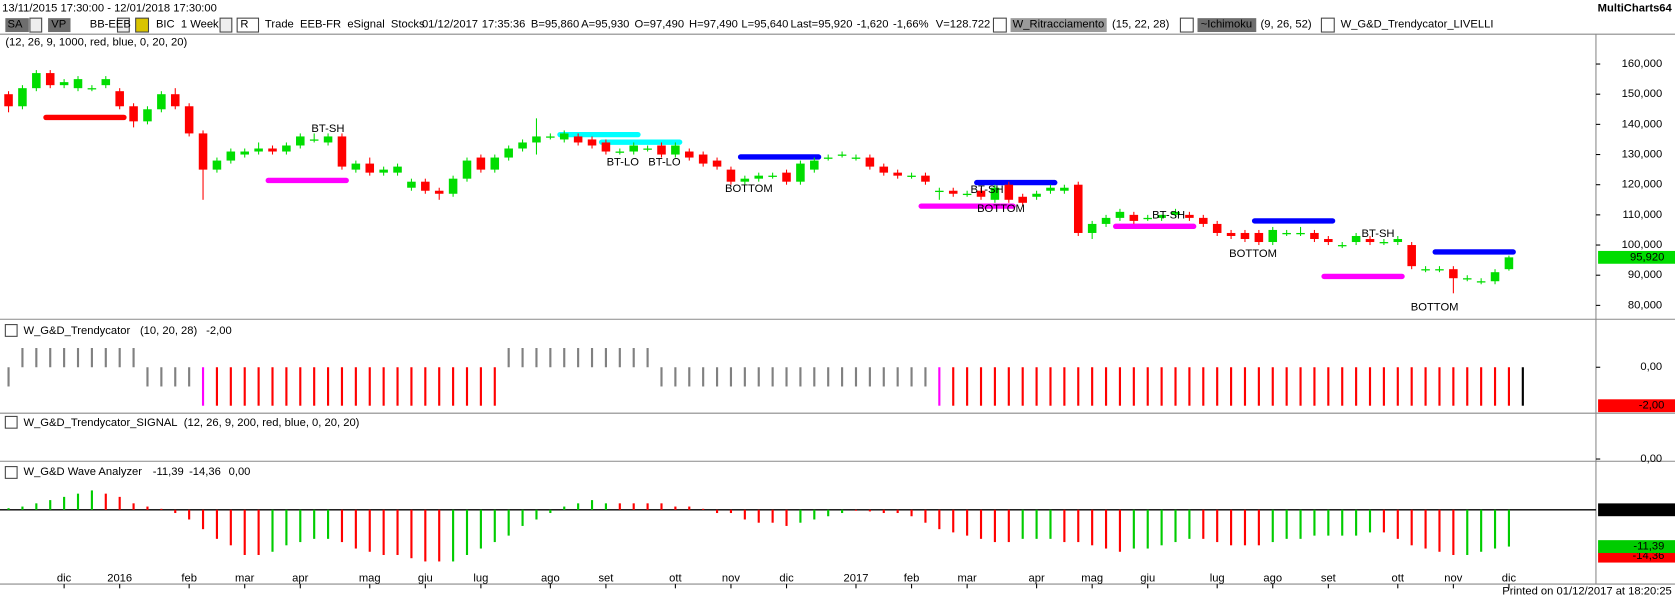  Describe the element at coordinates (169, 331) in the screenshot. I see `panel-params: (10, 20, 28)` at that location.